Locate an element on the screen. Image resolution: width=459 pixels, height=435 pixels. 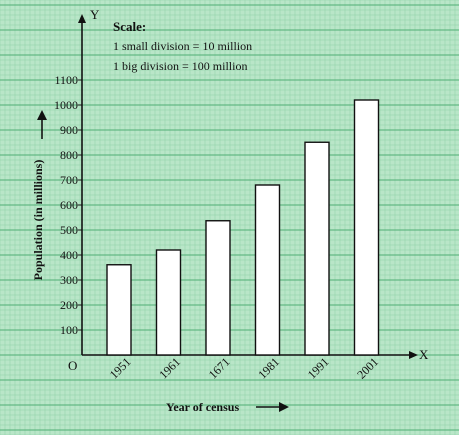
bar-1951 is located at coordinates (119, 310).